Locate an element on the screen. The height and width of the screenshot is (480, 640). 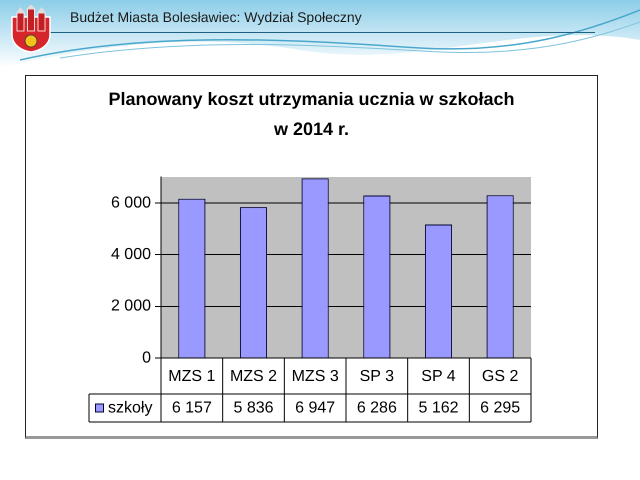
data-label: 6 157 is located at coordinates (192, 407).